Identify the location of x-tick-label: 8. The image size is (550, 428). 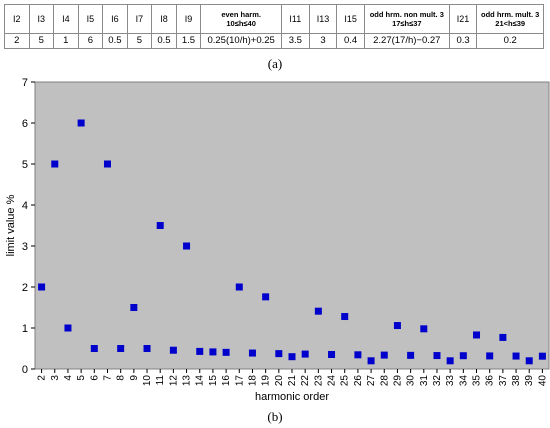
(121, 378).